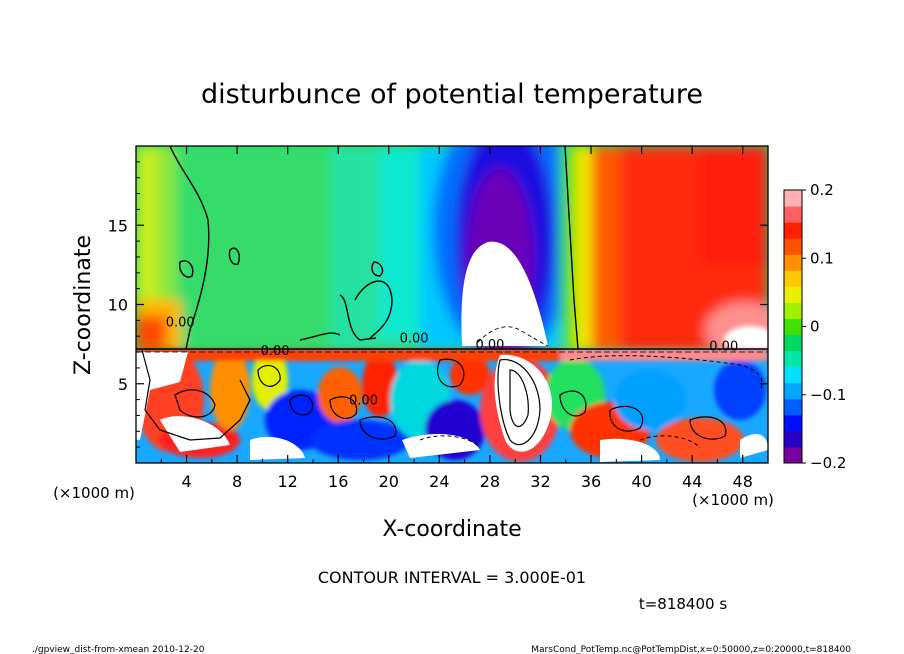 This screenshot has width=904, height=654. I want to click on colorbar: 0.2 0.1 0 −0.1 −0.2, so click(814, 326).